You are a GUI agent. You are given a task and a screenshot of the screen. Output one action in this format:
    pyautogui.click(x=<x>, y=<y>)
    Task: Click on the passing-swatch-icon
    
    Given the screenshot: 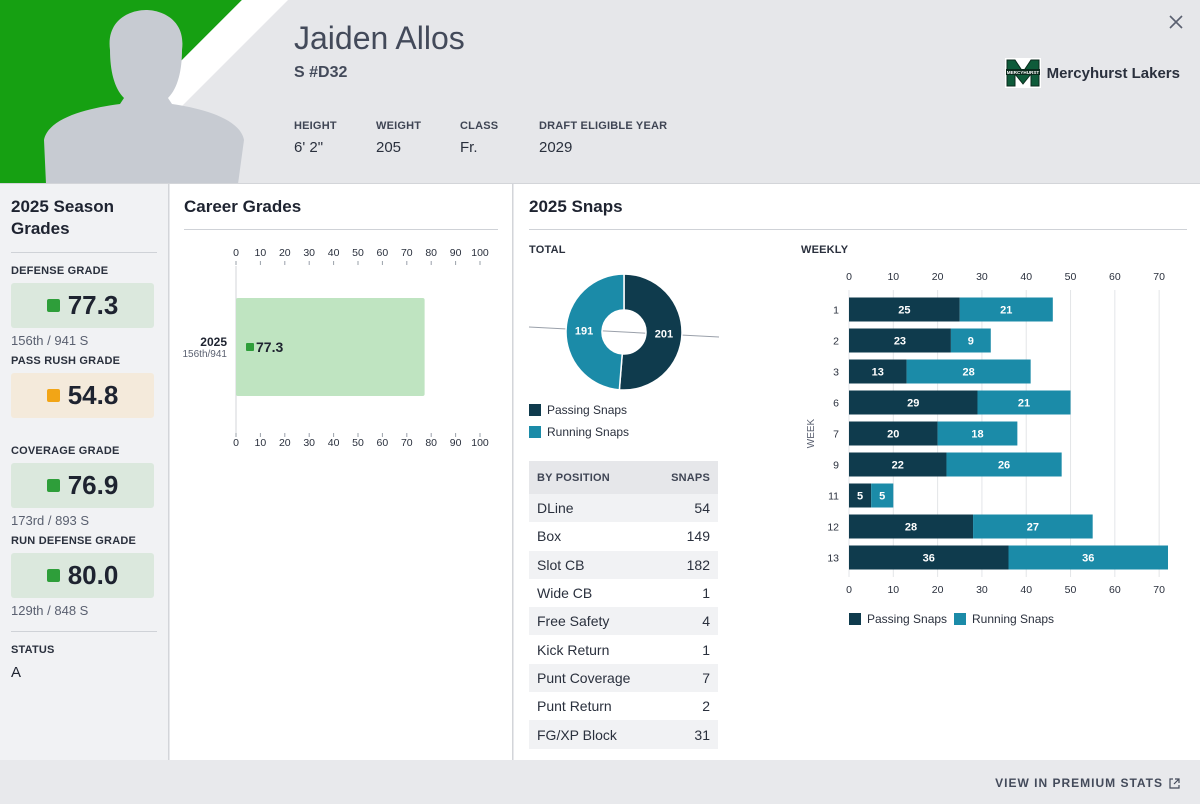 What is the action you would take?
    pyautogui.click(x=535, y=410)
    